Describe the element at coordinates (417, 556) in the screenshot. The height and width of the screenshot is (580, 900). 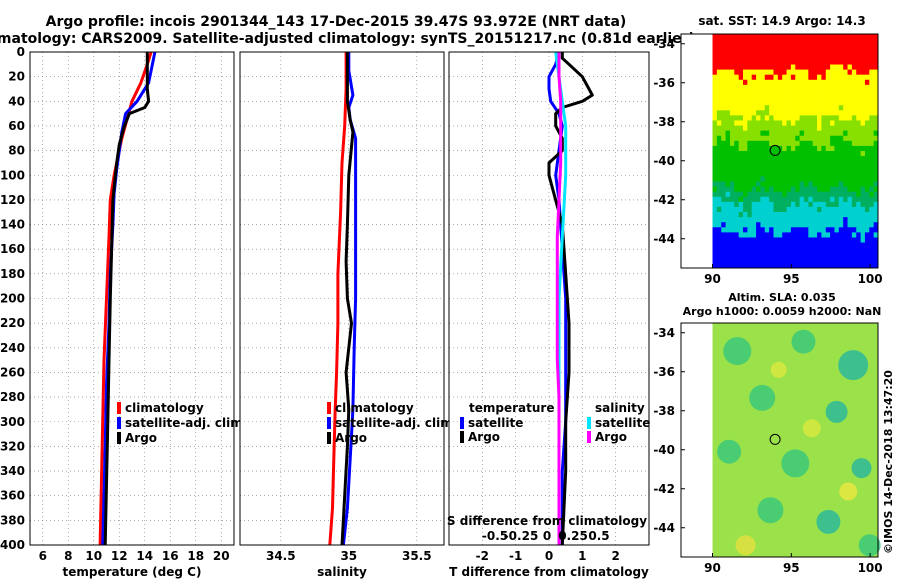
I see `x-tick-label: 35.5` at that location.